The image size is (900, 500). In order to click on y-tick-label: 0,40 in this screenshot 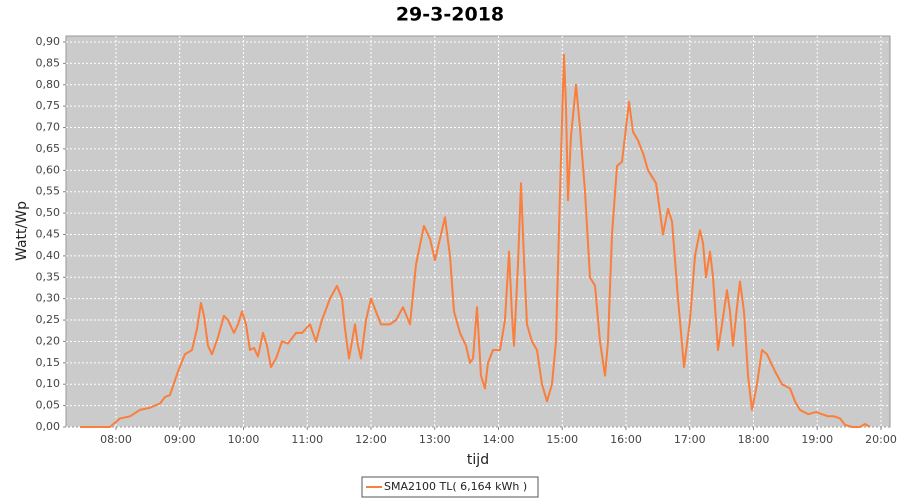, I will do `click(48, 255)`.